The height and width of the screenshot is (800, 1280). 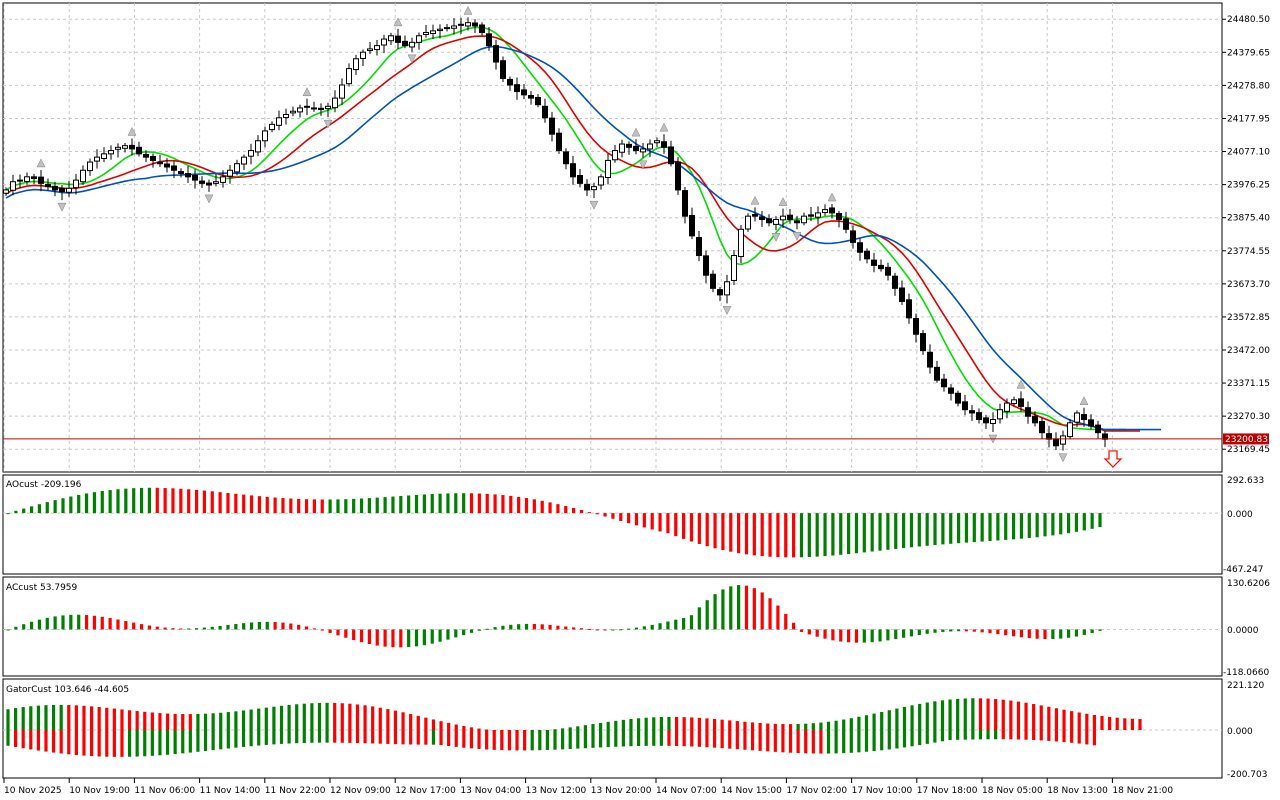 What do you see at coordinates (612, 727) in the screenshot?
I see `gator-histogram` at bounding box center [612, 727].